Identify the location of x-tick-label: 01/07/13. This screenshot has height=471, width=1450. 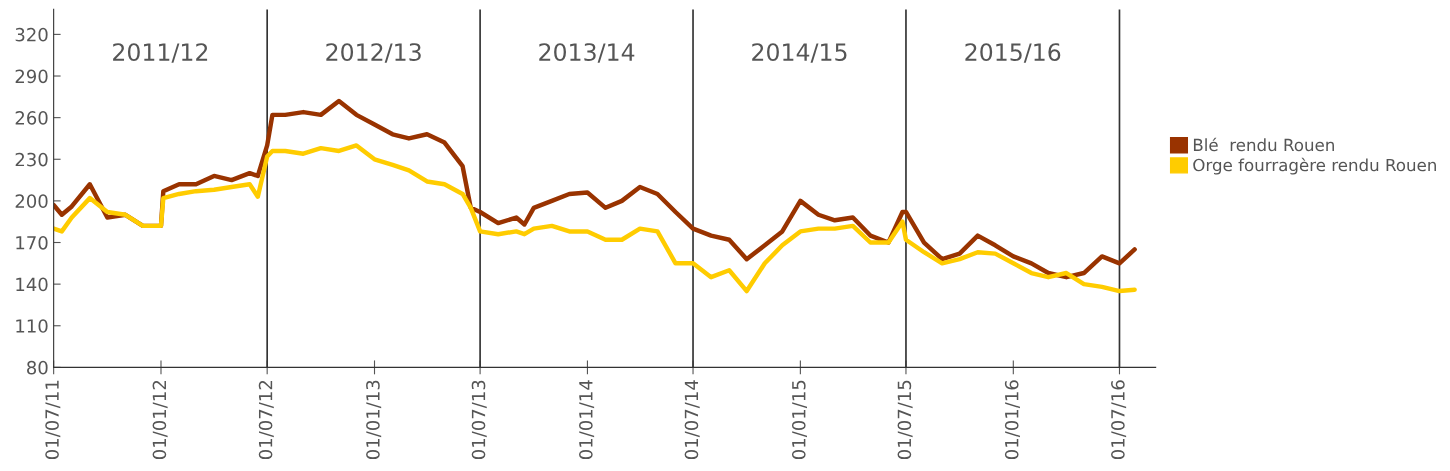
(479, 420).